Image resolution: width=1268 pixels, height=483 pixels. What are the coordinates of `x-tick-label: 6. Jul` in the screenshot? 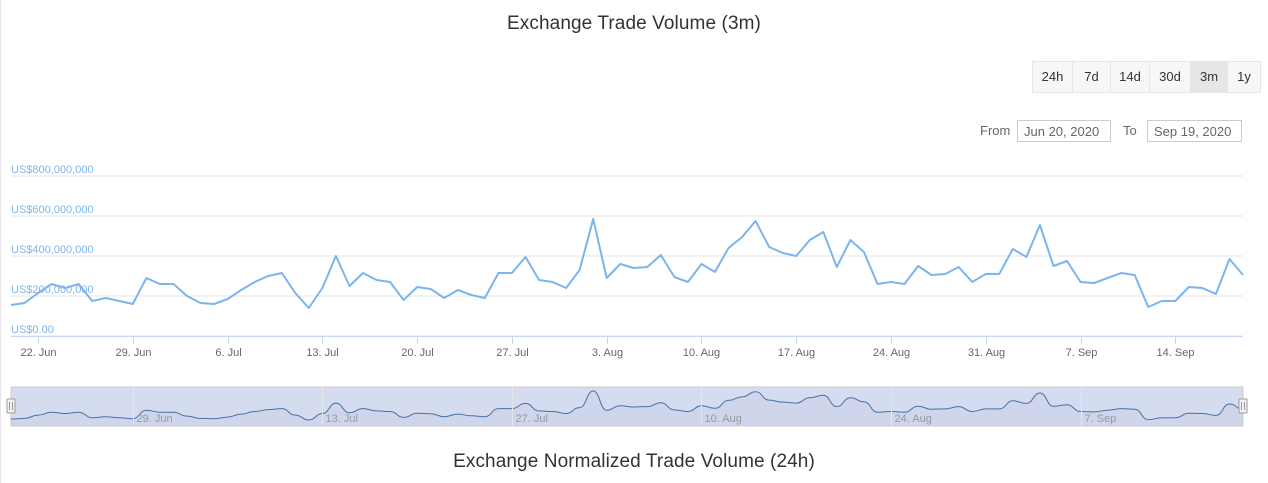 It's located at (228, 353).